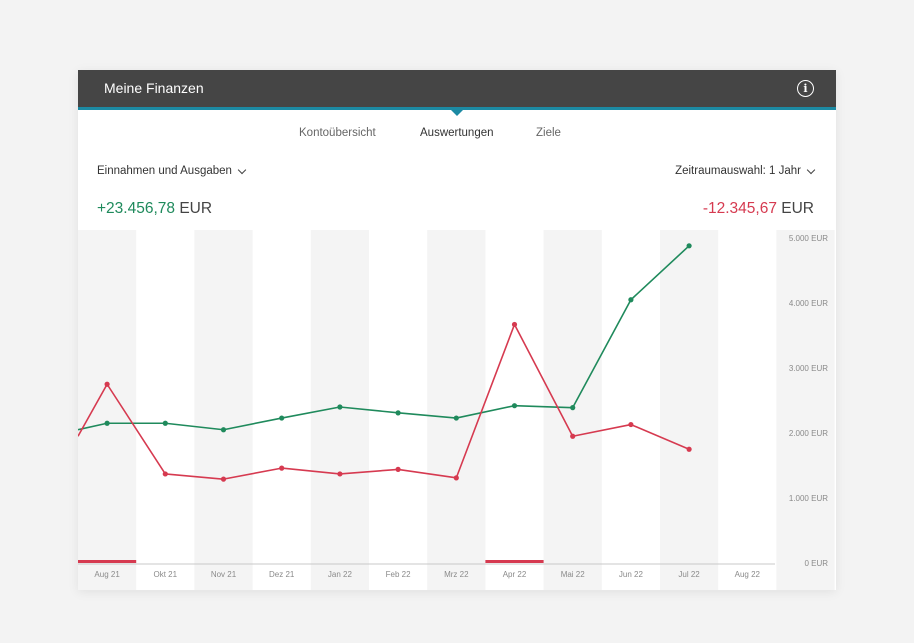 Image resolution: width=914 pixels, height=643 pixels. Describe the element at coordinates (398, 574) in the screenshot. I see `x-tick-label: Feb 22` at that location.